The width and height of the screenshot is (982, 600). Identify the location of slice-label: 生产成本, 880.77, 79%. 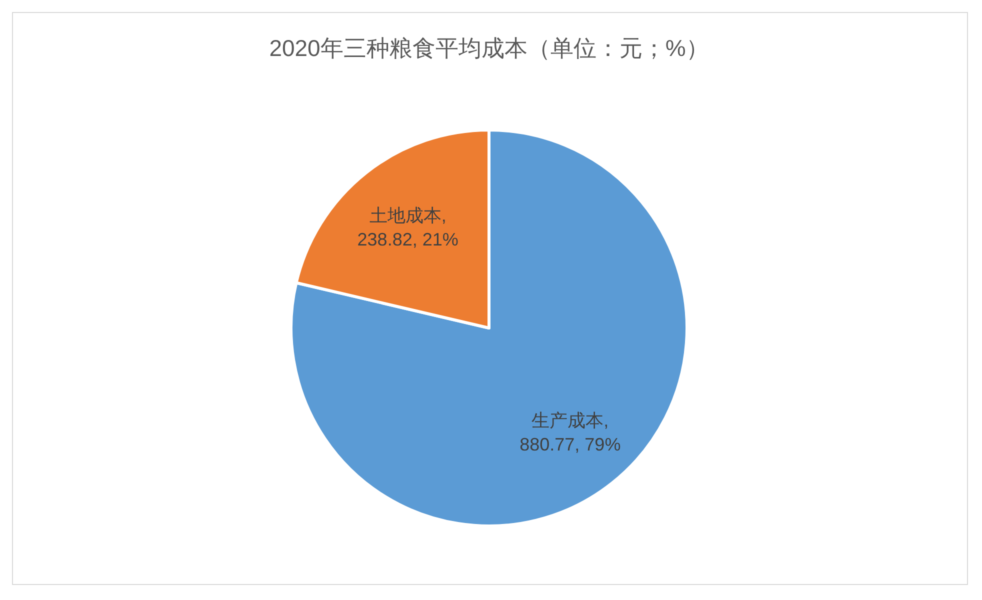
(570, 432).